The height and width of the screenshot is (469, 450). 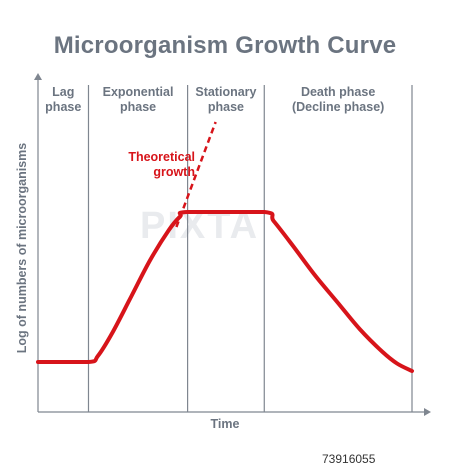 I want to click on y-axis-label: Log of numbers of microorganisms, so click(x=22, y=248).